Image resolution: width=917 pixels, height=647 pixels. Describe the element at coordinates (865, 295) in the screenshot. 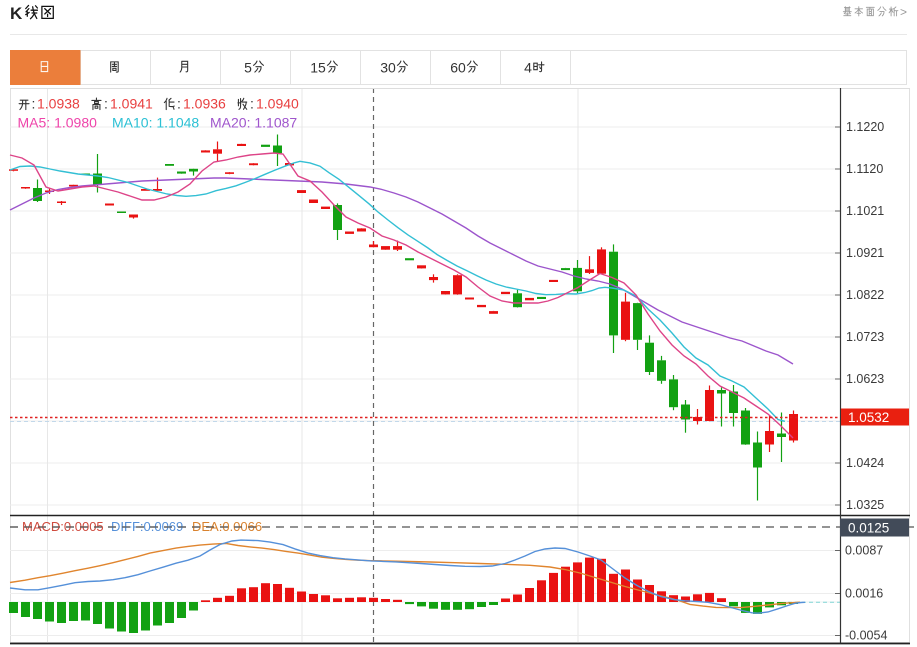

I see `svg-text: 1.0822` at that location.